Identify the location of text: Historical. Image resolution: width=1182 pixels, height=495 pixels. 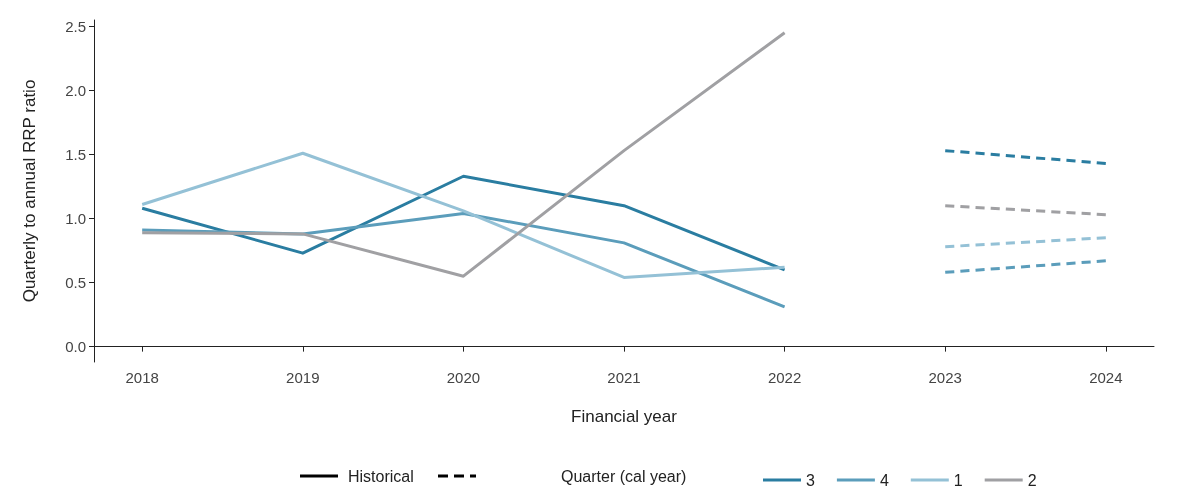
(381, 476).